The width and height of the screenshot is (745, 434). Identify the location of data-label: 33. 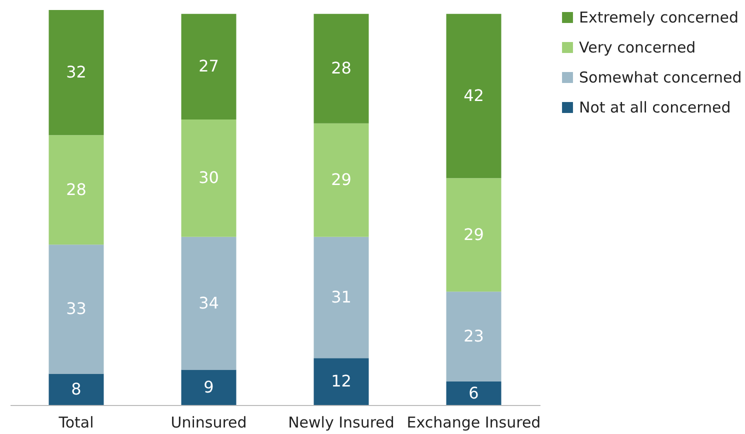
(76, 308).